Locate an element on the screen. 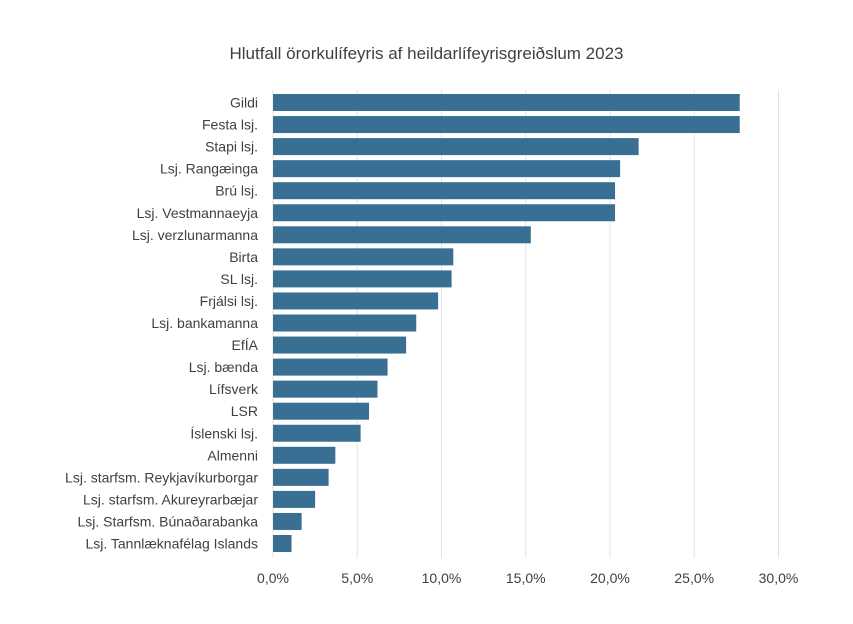  x-tick-label: 25,0% is located at coordinates (694, 578).